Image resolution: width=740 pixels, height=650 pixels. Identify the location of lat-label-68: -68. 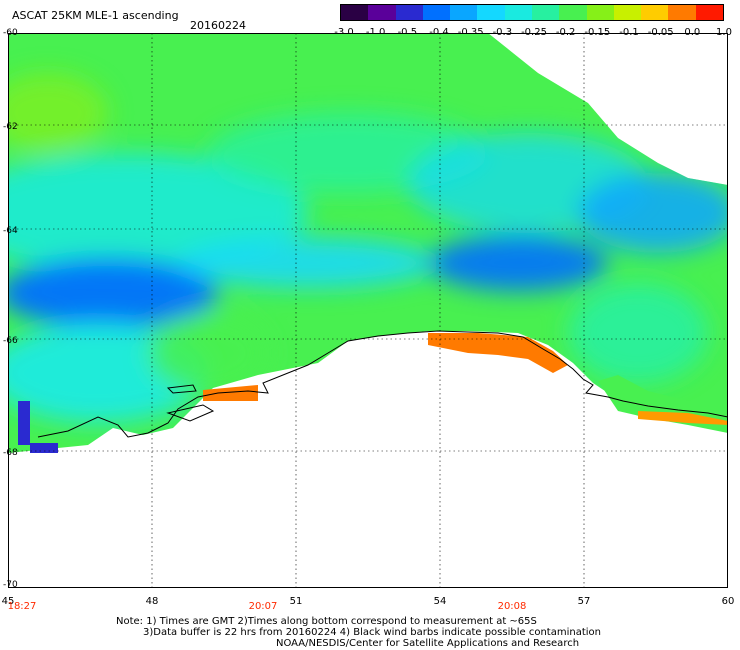
(10, 453).